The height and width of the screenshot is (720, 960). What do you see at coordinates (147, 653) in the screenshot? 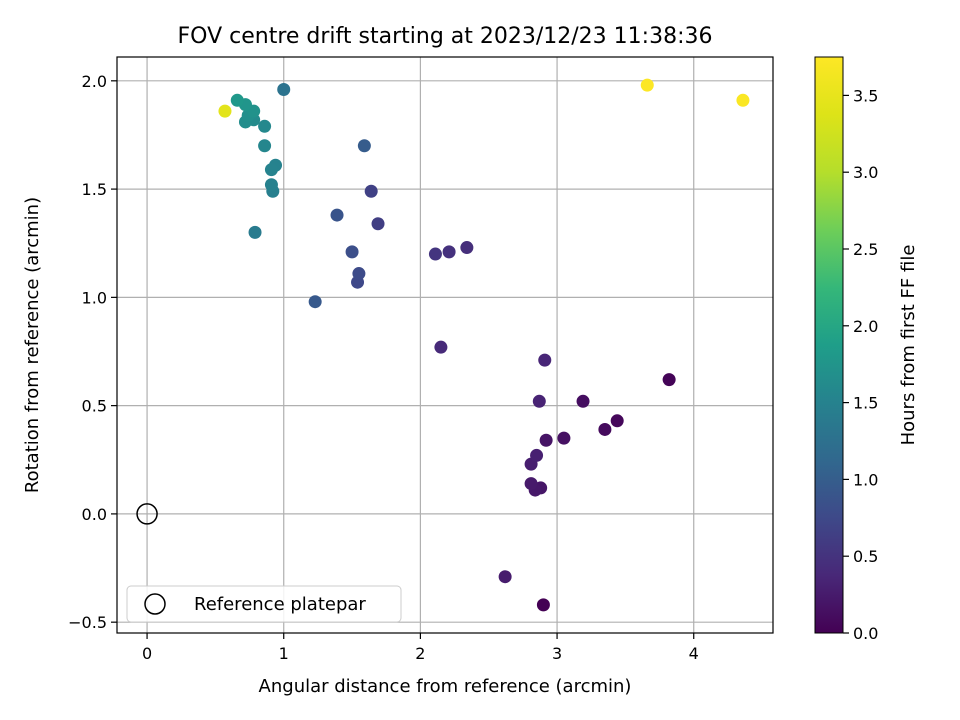
I see `x-tick-label-0: 0` at bounding box center [147, 653].